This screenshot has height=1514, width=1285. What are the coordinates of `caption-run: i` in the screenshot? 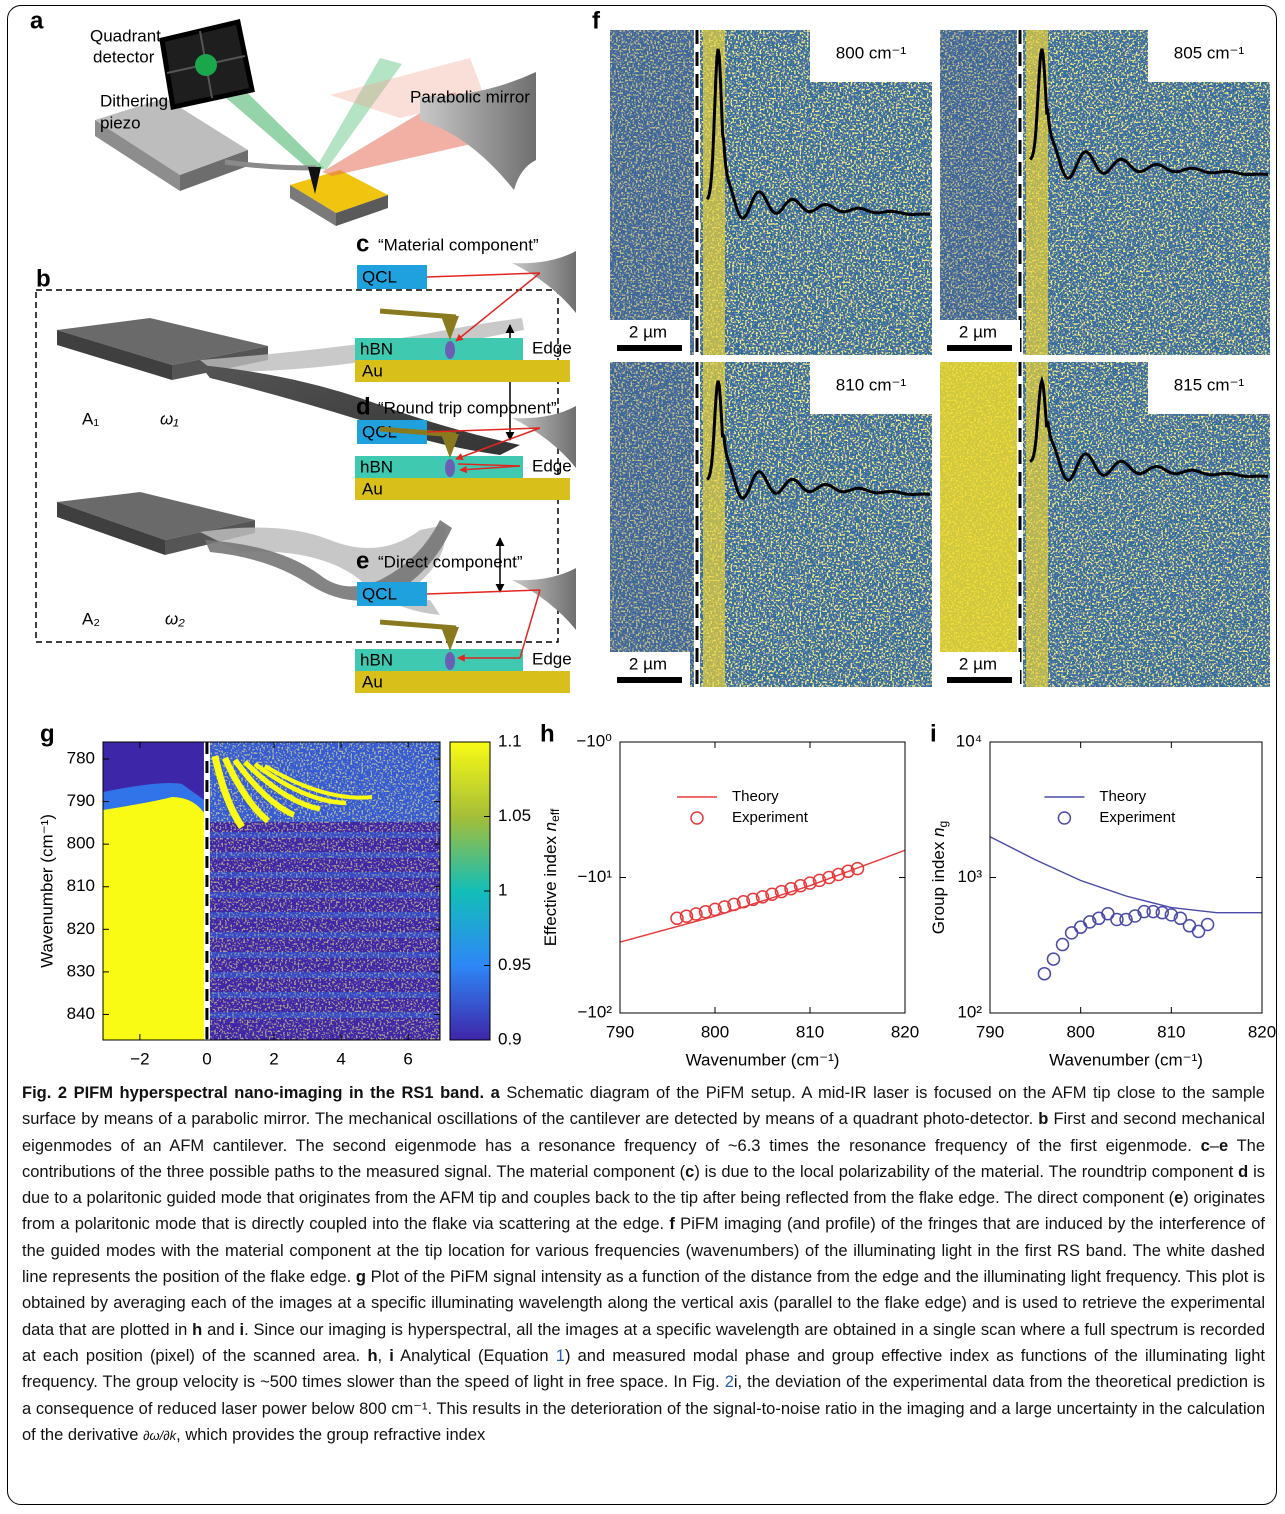 It's located at (242, 1329).